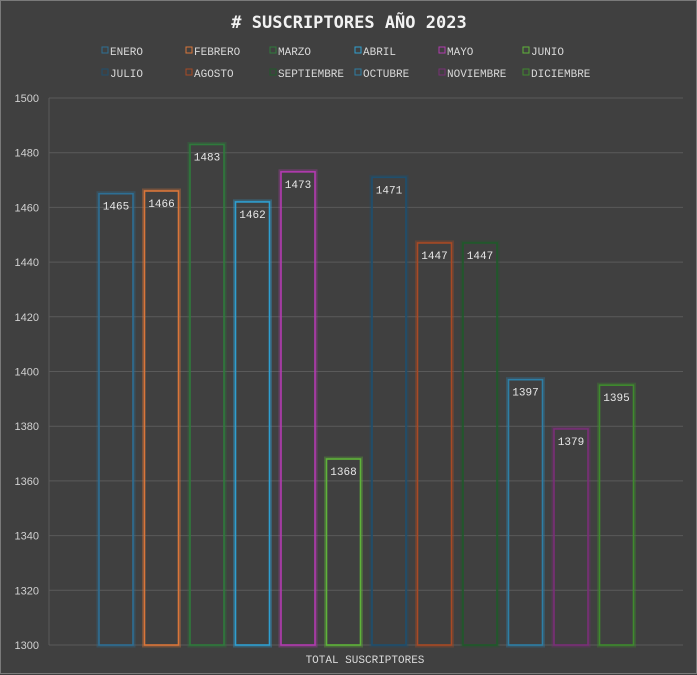  What do you see at coordinates (27, 482) in the screenshot?
I see `y-tick-label: 1360` at bounding box center [27, 482].